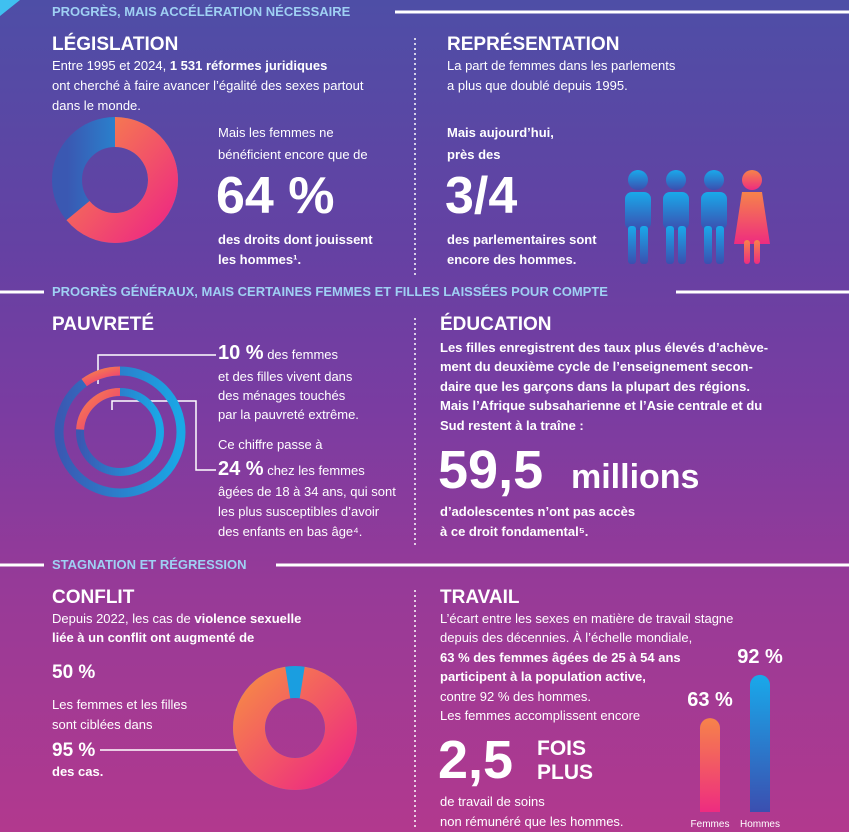 Image resolution: width=849 pixels, height=832 pixels. Describe the element at coordinates (710, 700) in the screenshot. I see `bar-label: 63 %` at that location.